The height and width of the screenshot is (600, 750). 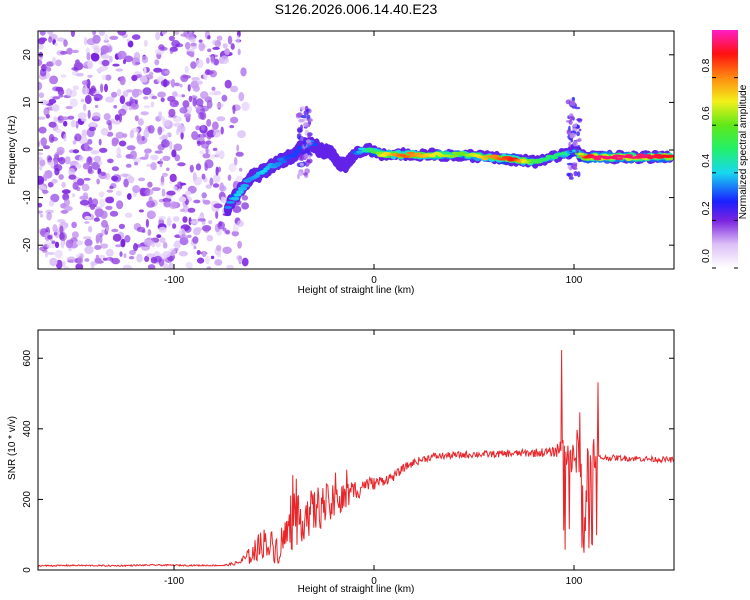 I want to click on snr-x-label: Height of straight line (km), so click(x=356, y=589).